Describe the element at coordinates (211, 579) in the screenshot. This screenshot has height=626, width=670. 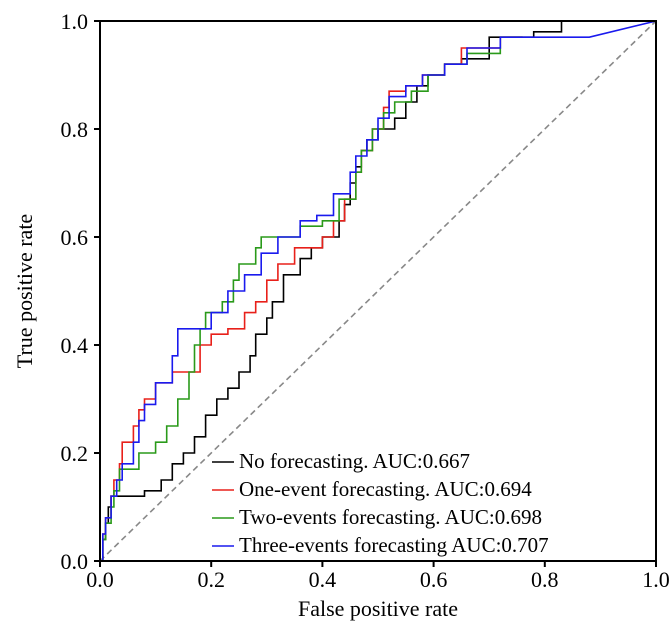
I see `x-tick-label: 0.2` at that location.